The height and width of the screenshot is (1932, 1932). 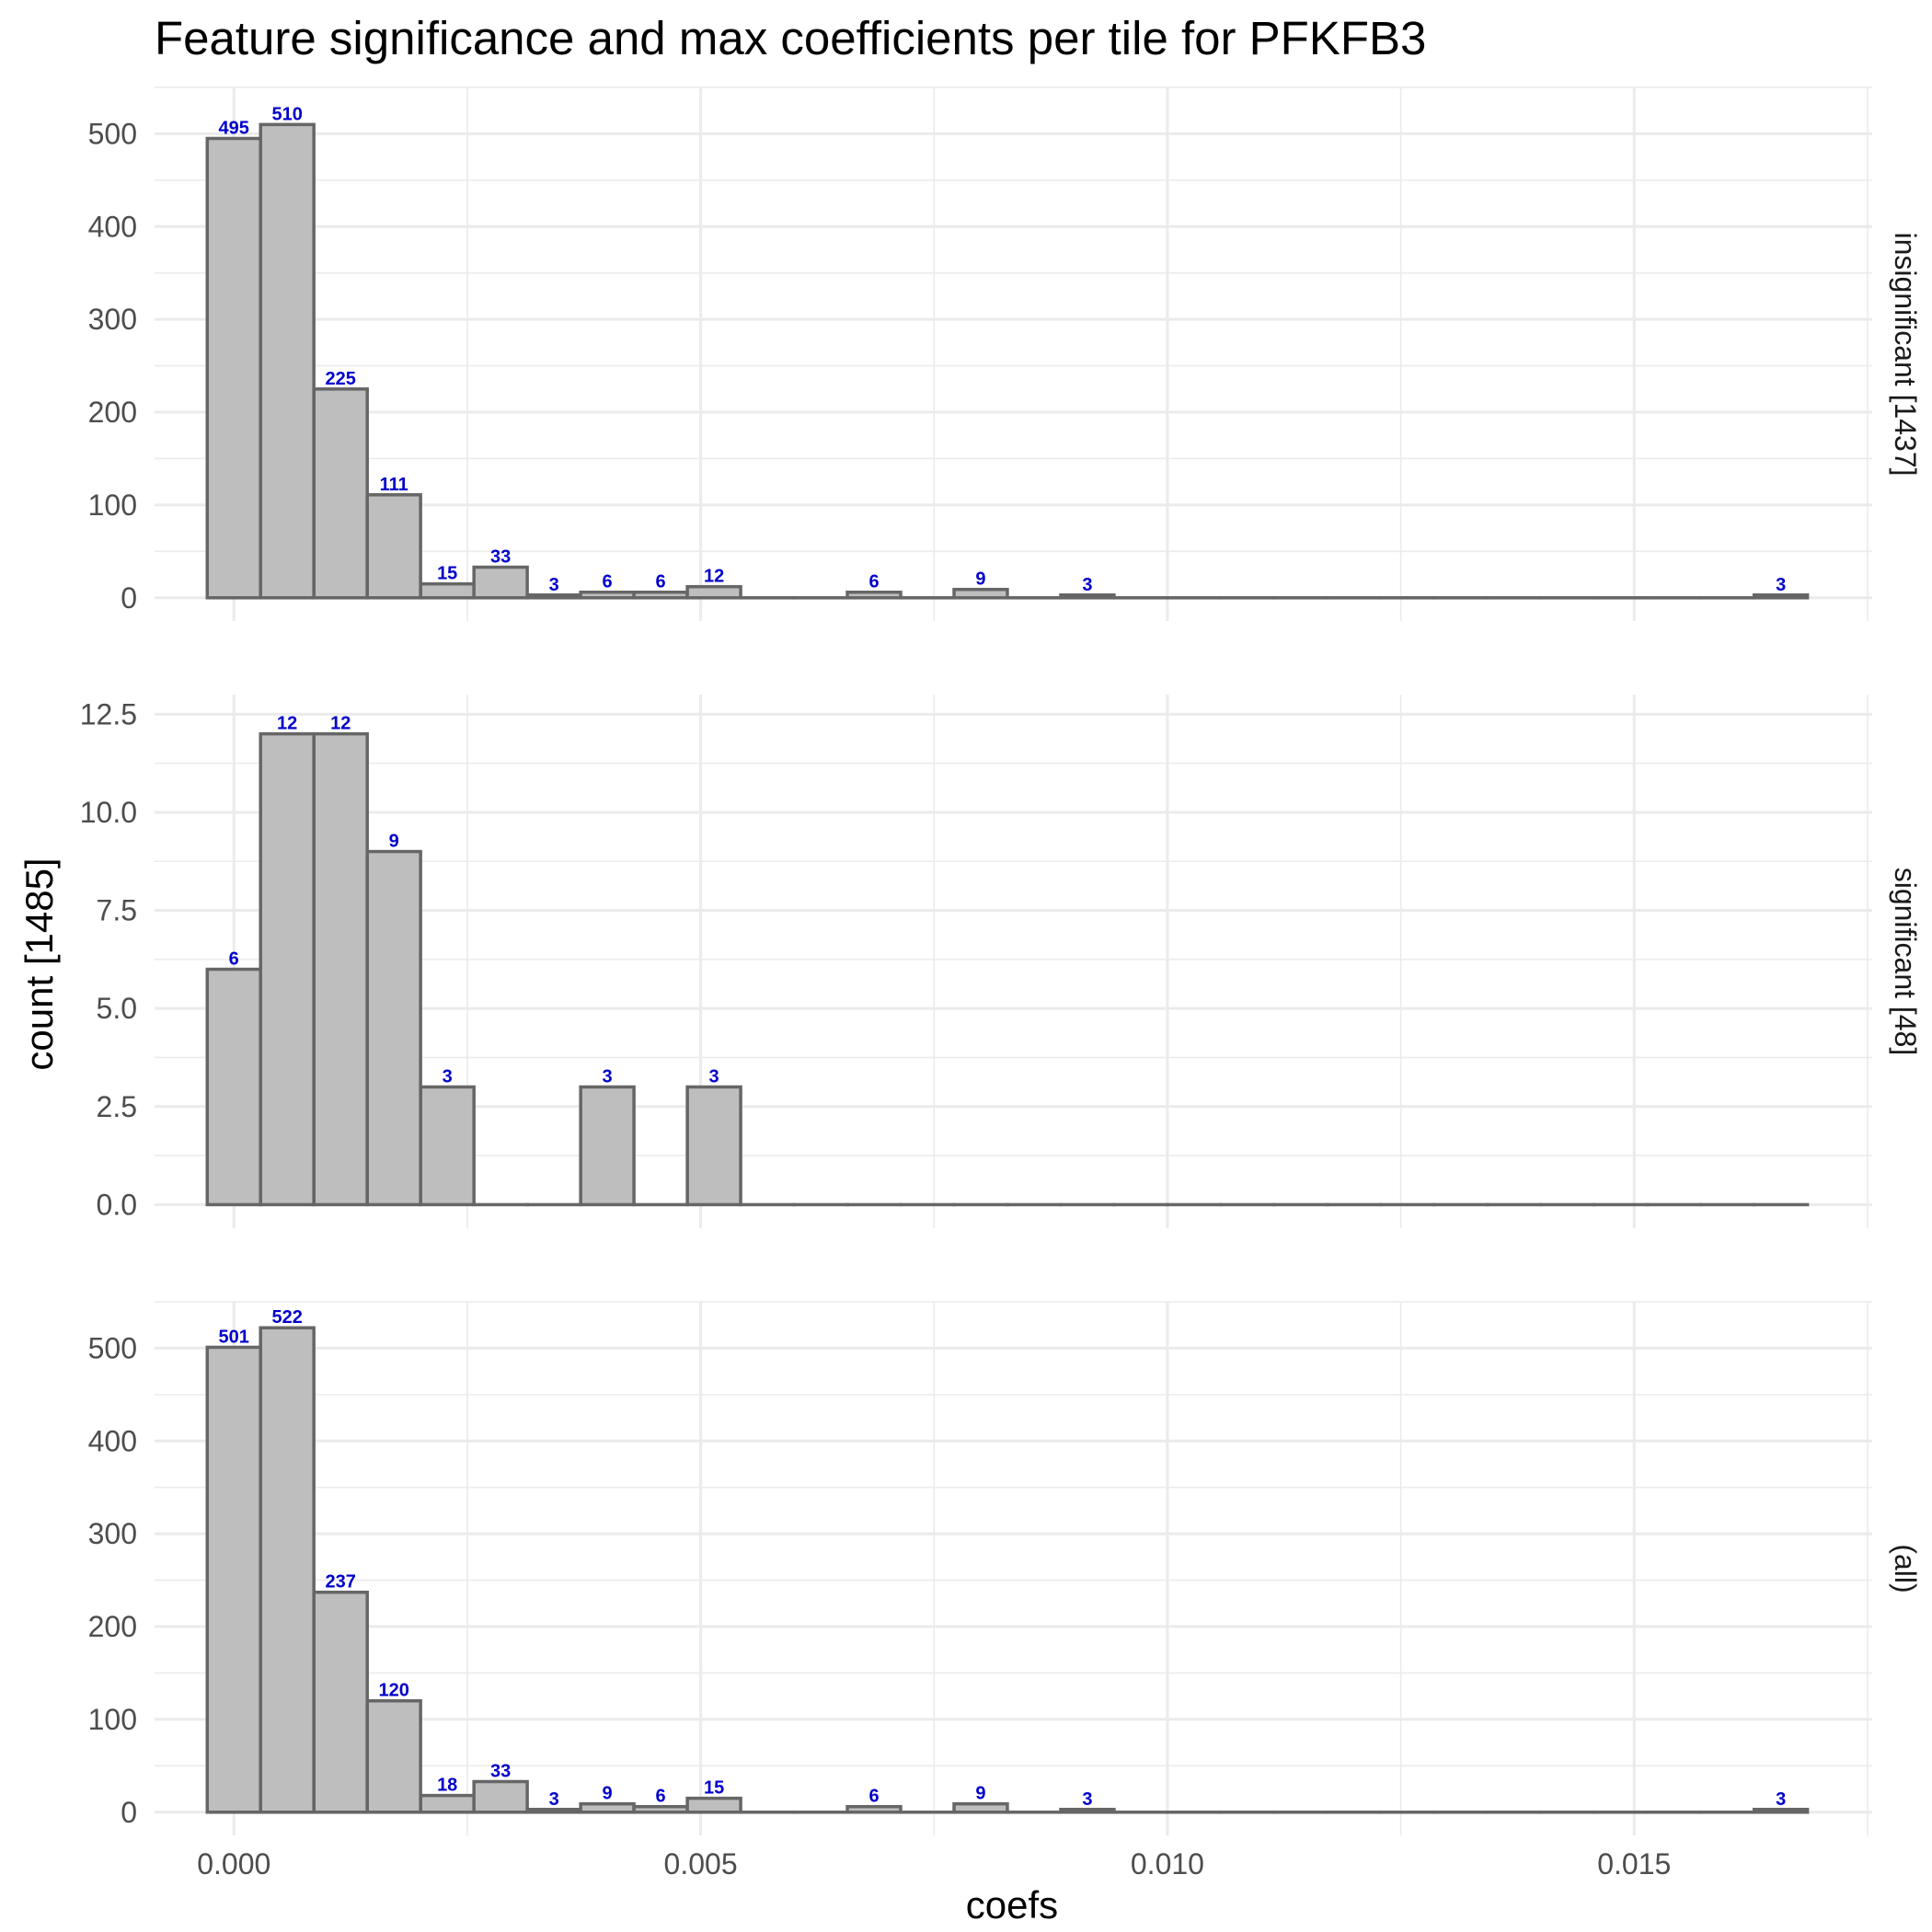 What do you see at coordinates (934, 1863) in the screenshot?
I see `x-axis: 0.000 0.005 0.010 0.015` at bounding box center [934, 1863].